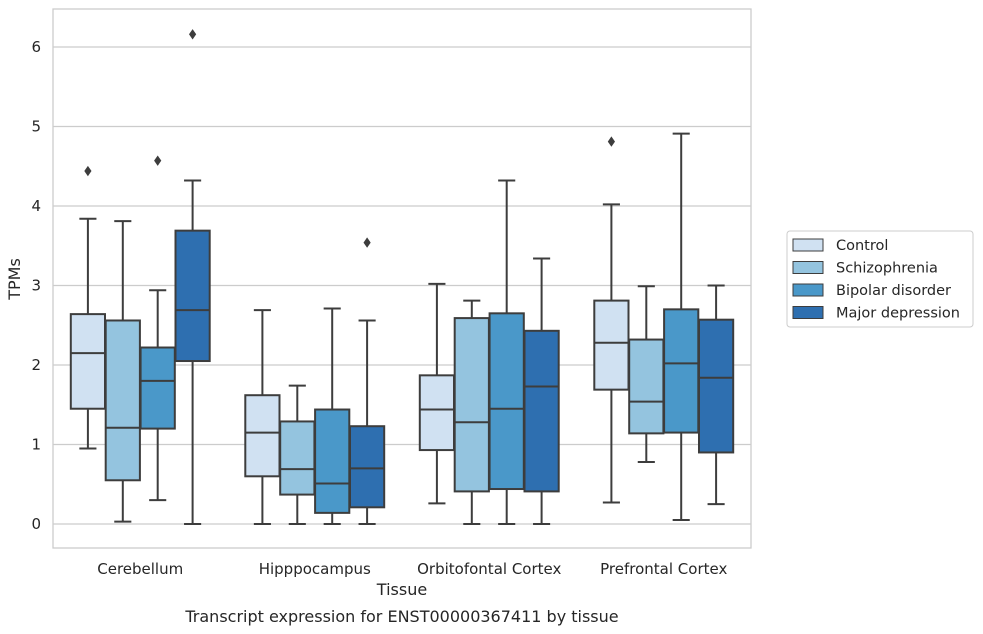 This screenshot has height=634, width=983. What do you see at coordinates (36, 445) in the screenshot?
I see `y-tick-label: 1` at bounding box center [36, 445].